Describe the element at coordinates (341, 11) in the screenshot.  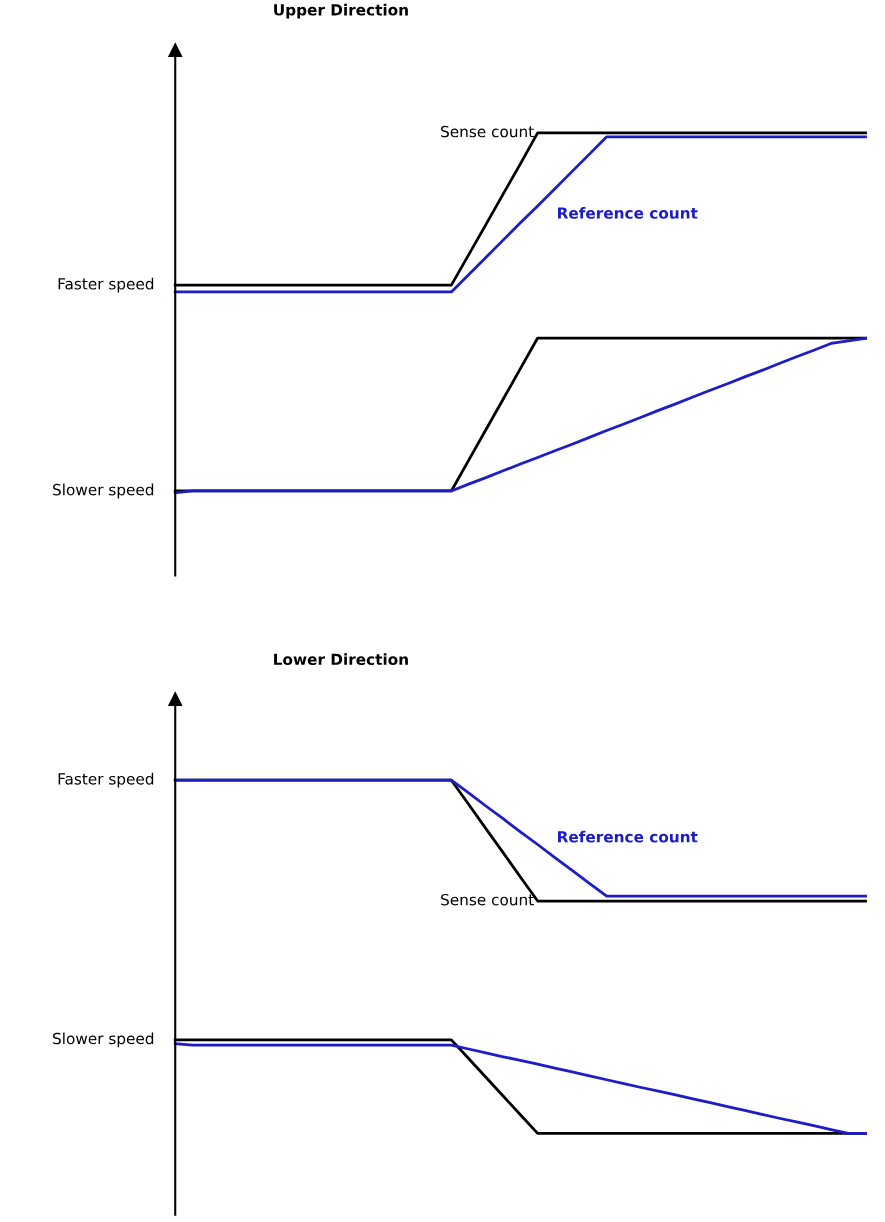
I see `chart-title: Upper Direction` at that location.